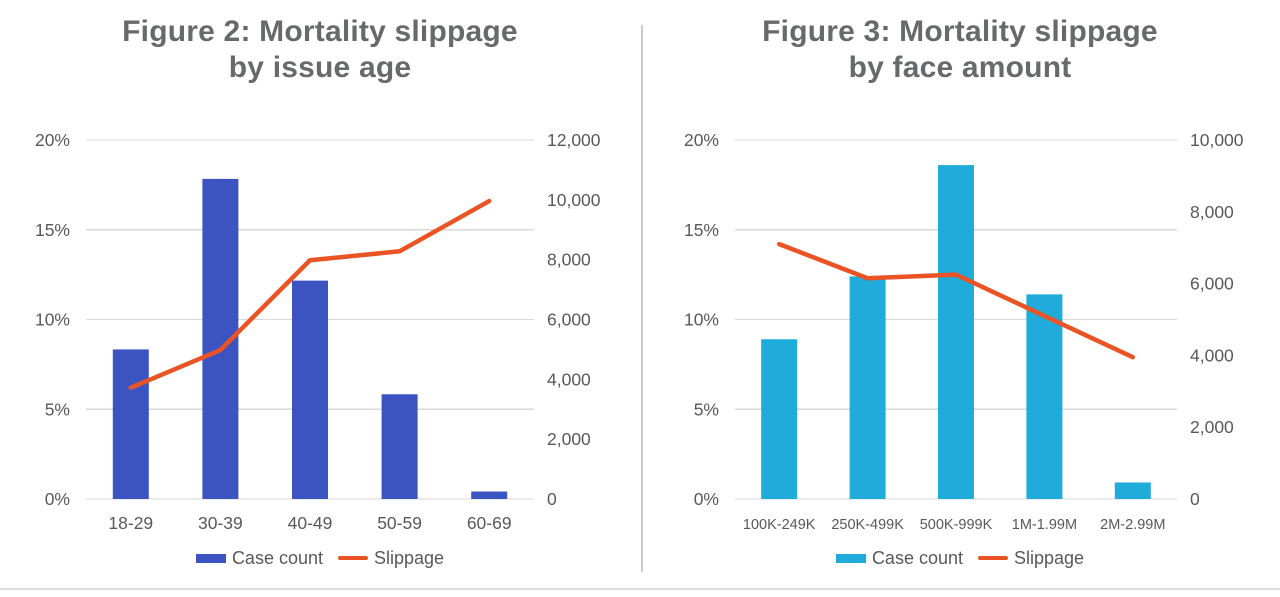 This screenshot has width=1280, height=597. Describe the element at coordinates (277, 557) in the screenshot. I see `figure2-legend-case-count-label: Case count` at that location.